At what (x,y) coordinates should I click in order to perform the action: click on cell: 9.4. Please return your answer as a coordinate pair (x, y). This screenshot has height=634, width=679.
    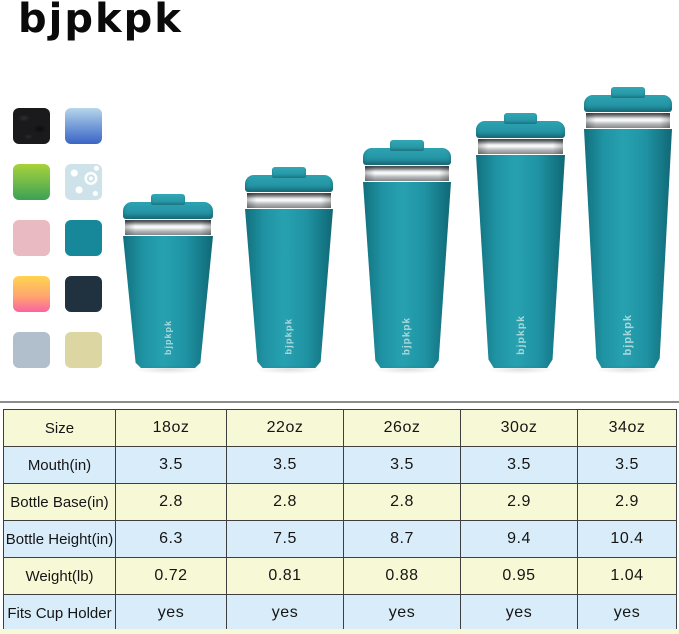
    Looking at the image, I should click on (519, 539).